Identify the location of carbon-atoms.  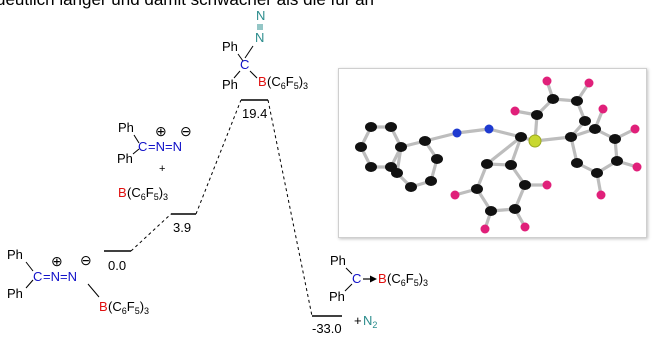
(489, 155).